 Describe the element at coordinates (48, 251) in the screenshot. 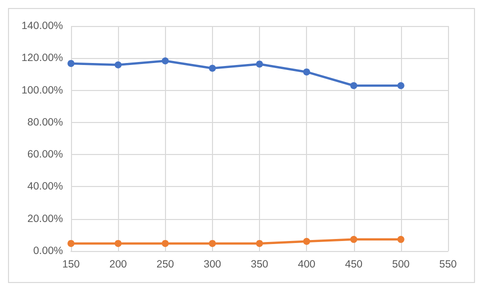

I see `y-tick-label: 0.00%` at that location.